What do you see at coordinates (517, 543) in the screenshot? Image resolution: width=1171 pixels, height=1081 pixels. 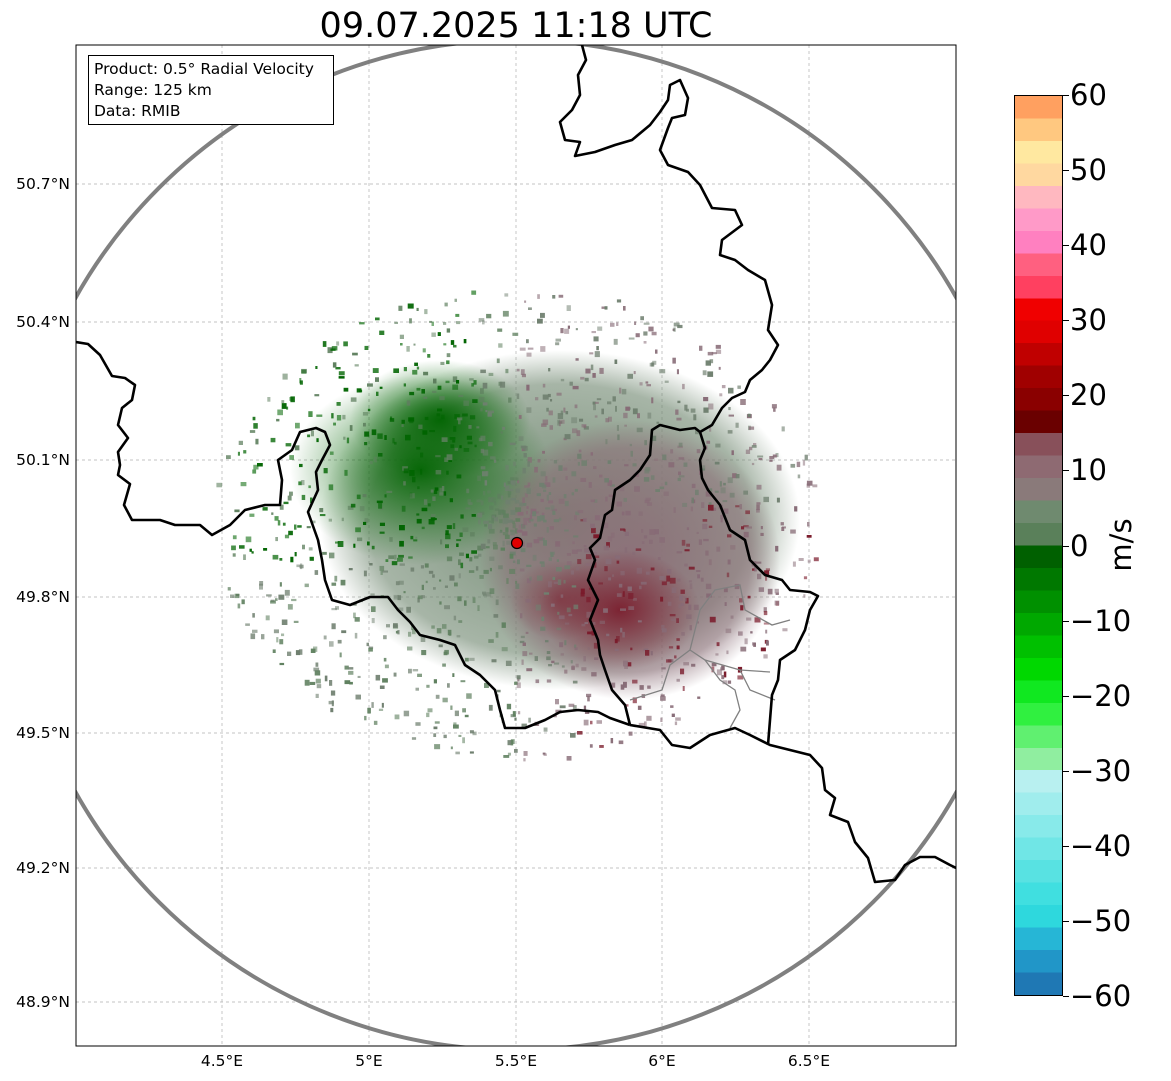 I see `radar-site-marker` at bounding box center [517, 543].